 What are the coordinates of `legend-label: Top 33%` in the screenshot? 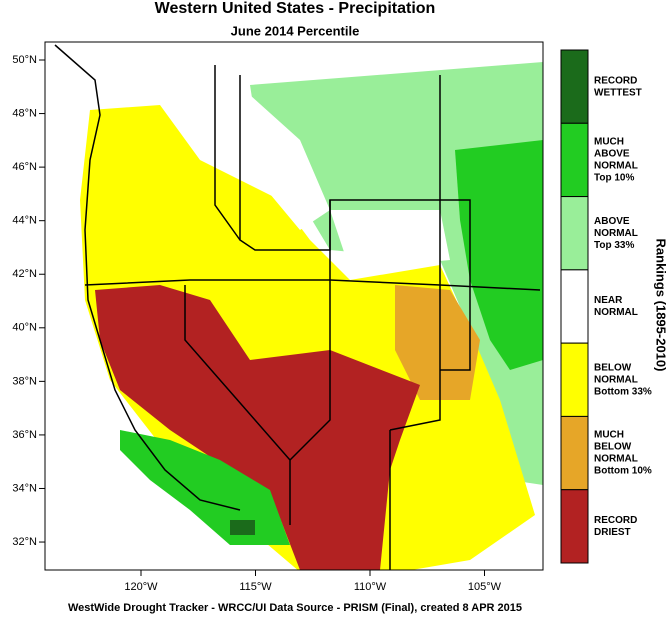 It's located at (614, 245).